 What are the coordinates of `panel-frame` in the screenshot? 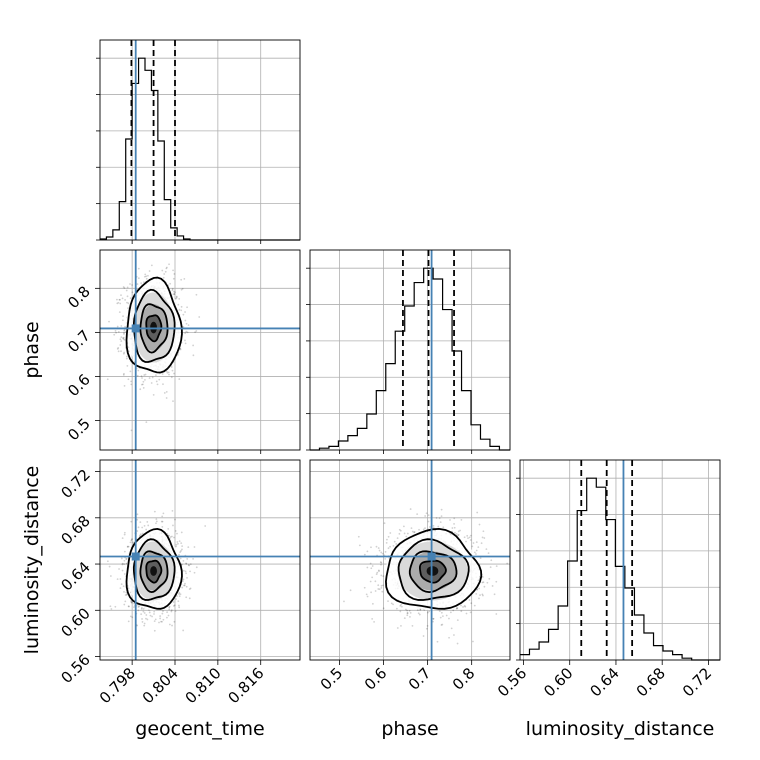 It's located at (200, 140).